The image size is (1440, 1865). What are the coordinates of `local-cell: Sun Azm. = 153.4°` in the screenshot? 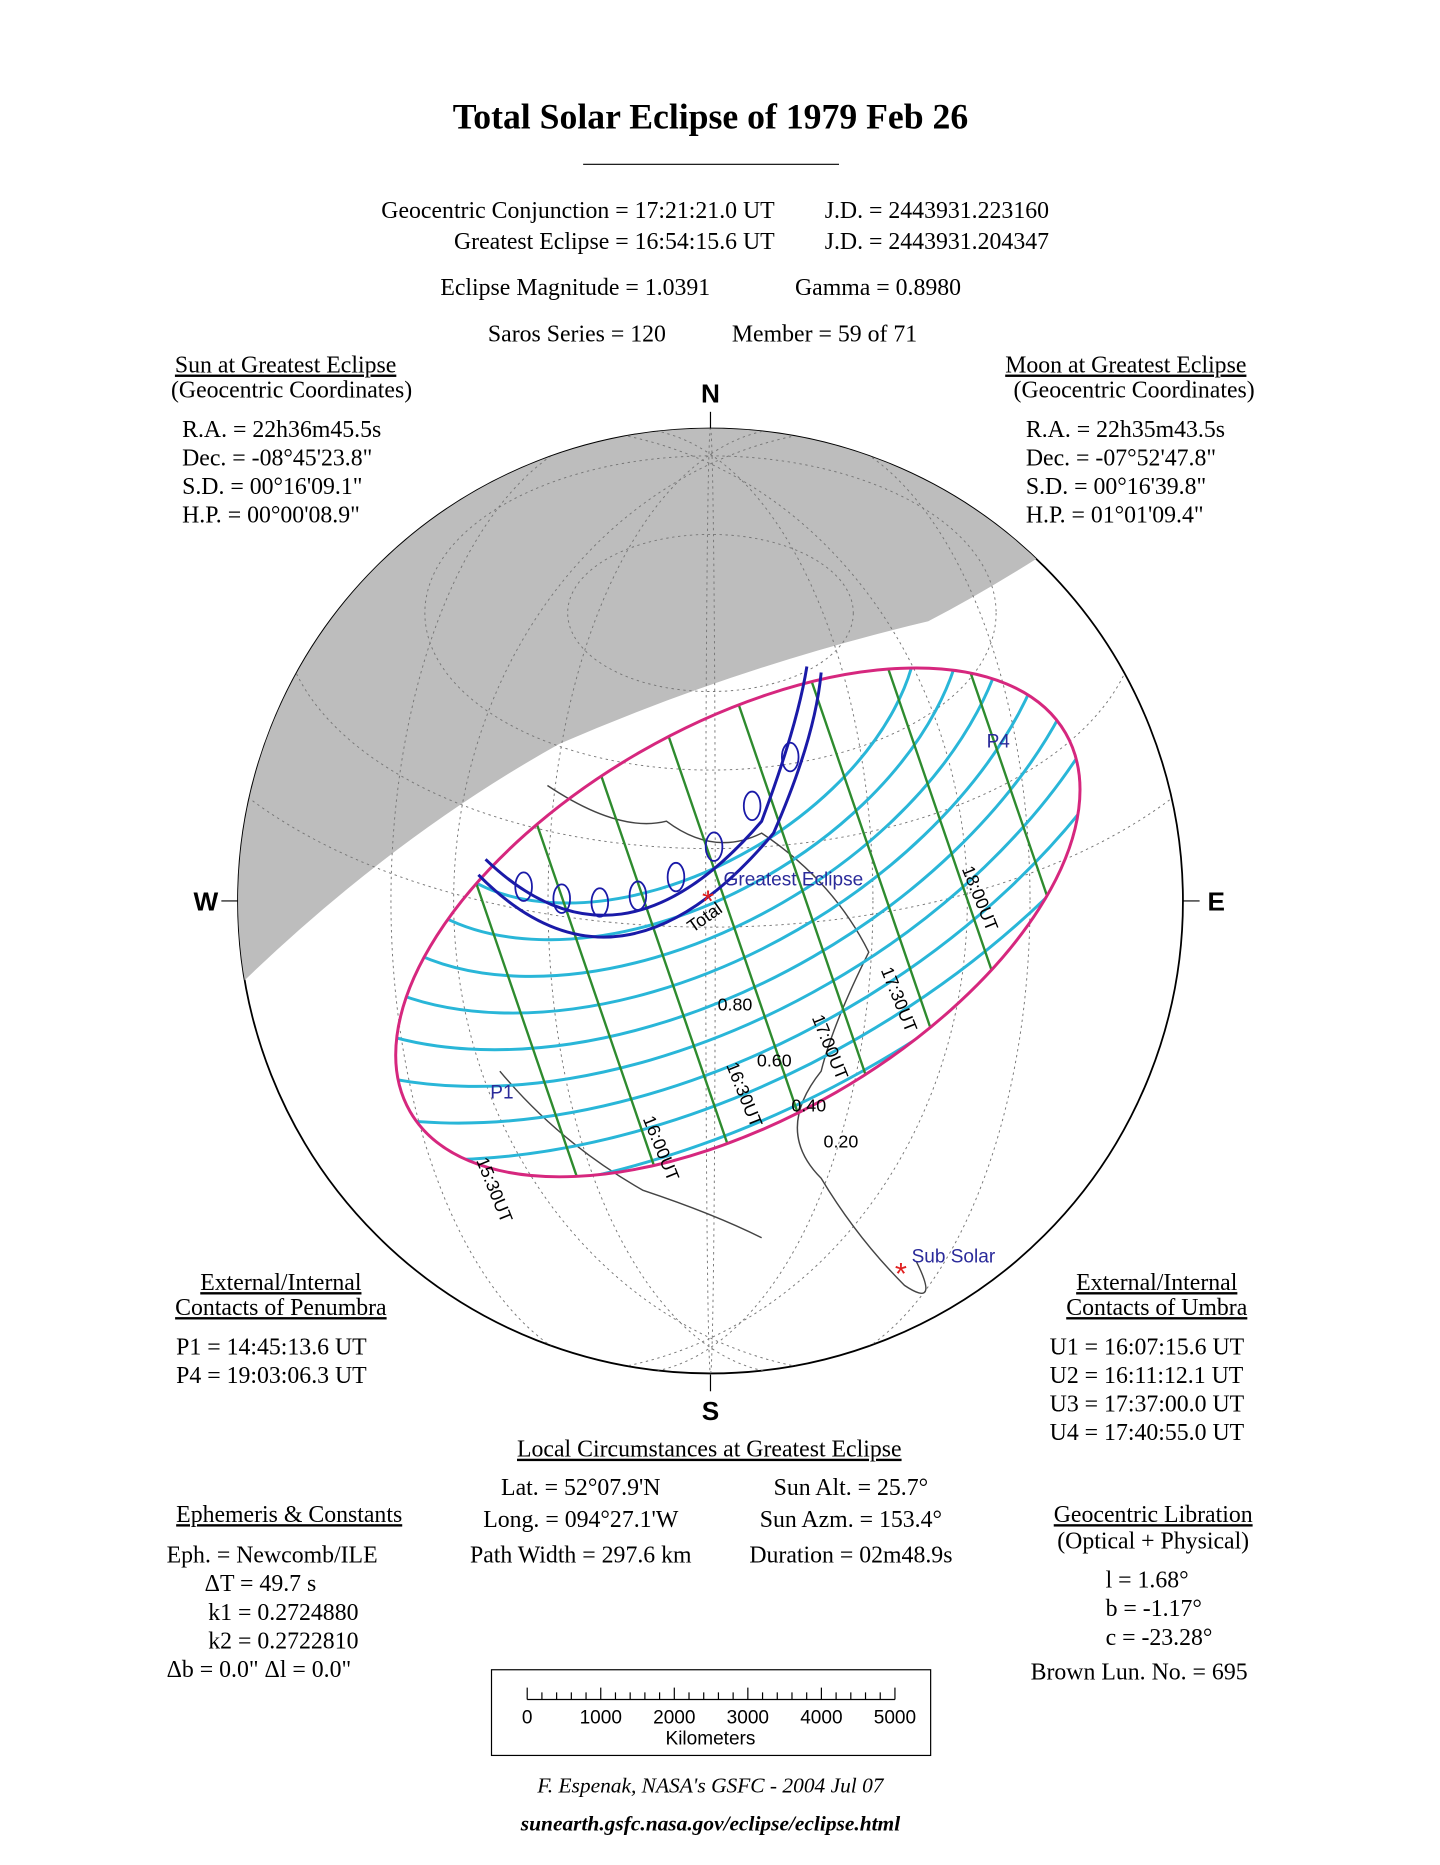 It's located at (851, 1520).